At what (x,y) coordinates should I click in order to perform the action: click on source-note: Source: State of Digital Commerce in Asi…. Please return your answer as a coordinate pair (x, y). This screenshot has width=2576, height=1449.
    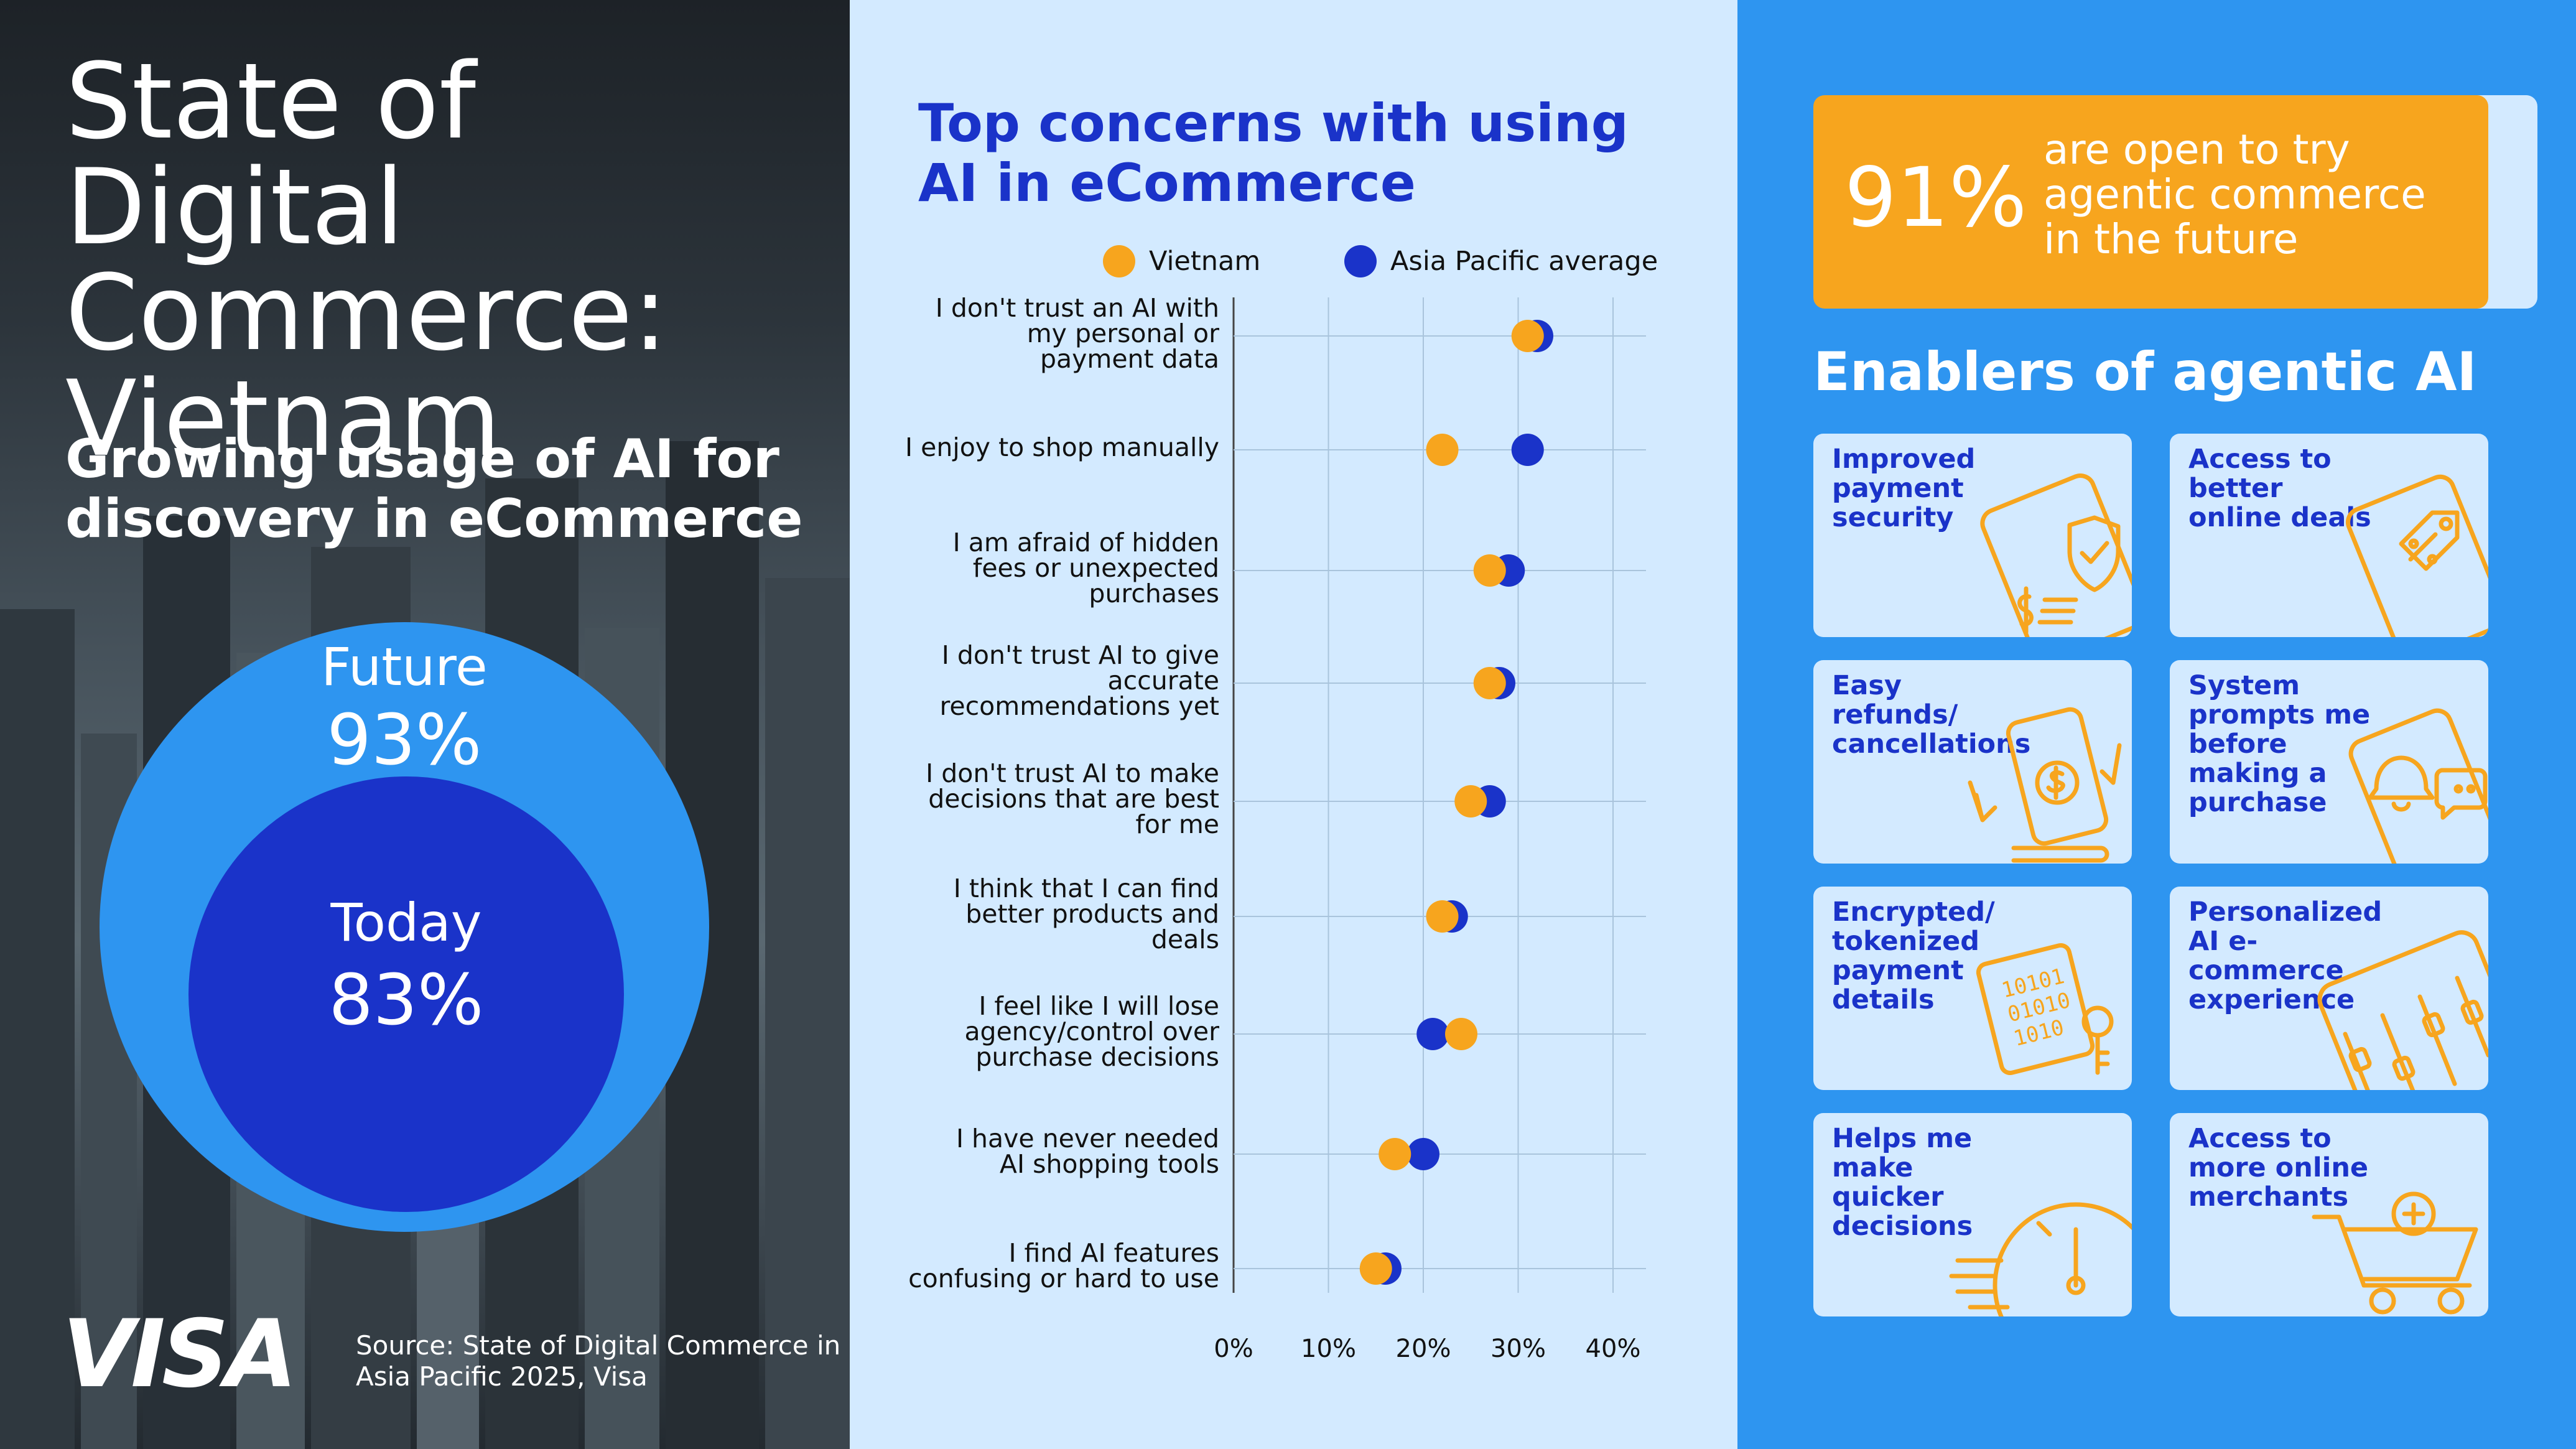
    Looking at the image, I should click on (598, 1361).